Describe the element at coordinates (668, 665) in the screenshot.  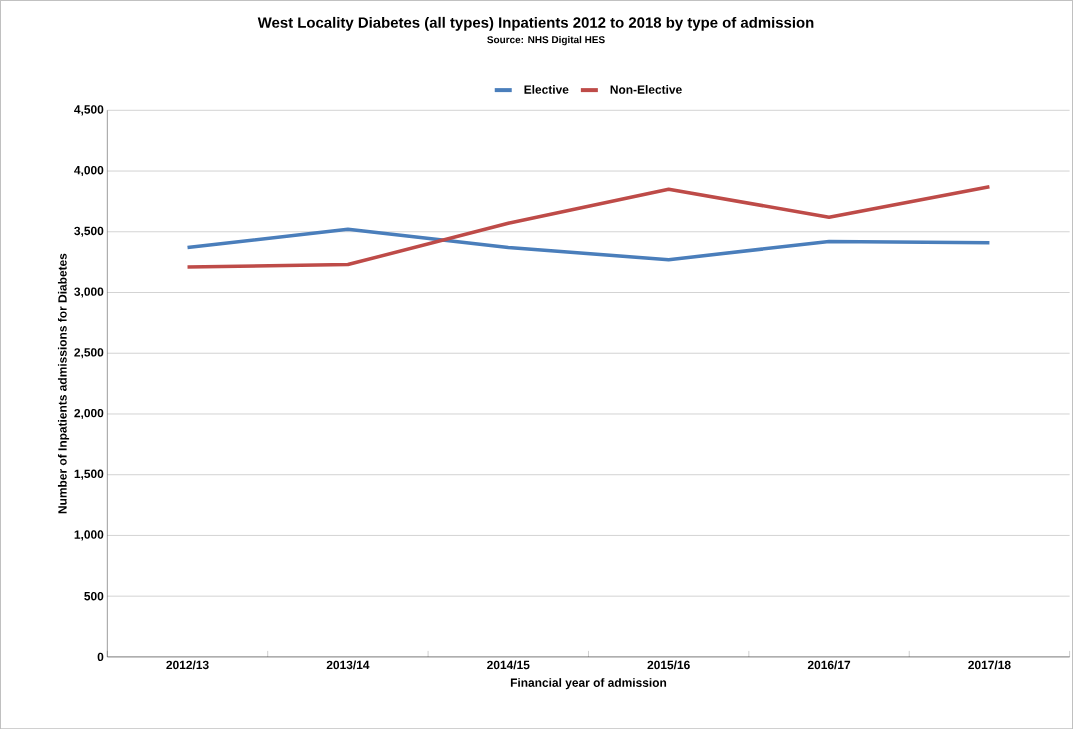
I see `x-tick-label: 2015/16` at that location.